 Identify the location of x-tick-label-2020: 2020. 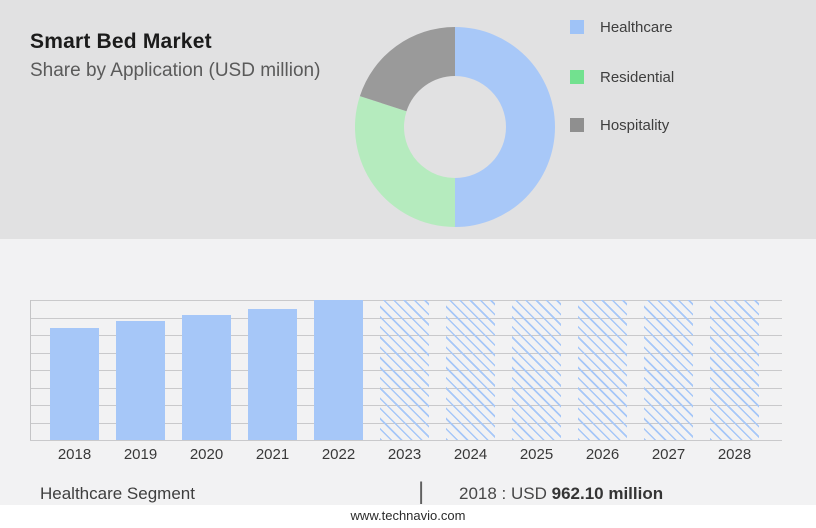
(206, 454).